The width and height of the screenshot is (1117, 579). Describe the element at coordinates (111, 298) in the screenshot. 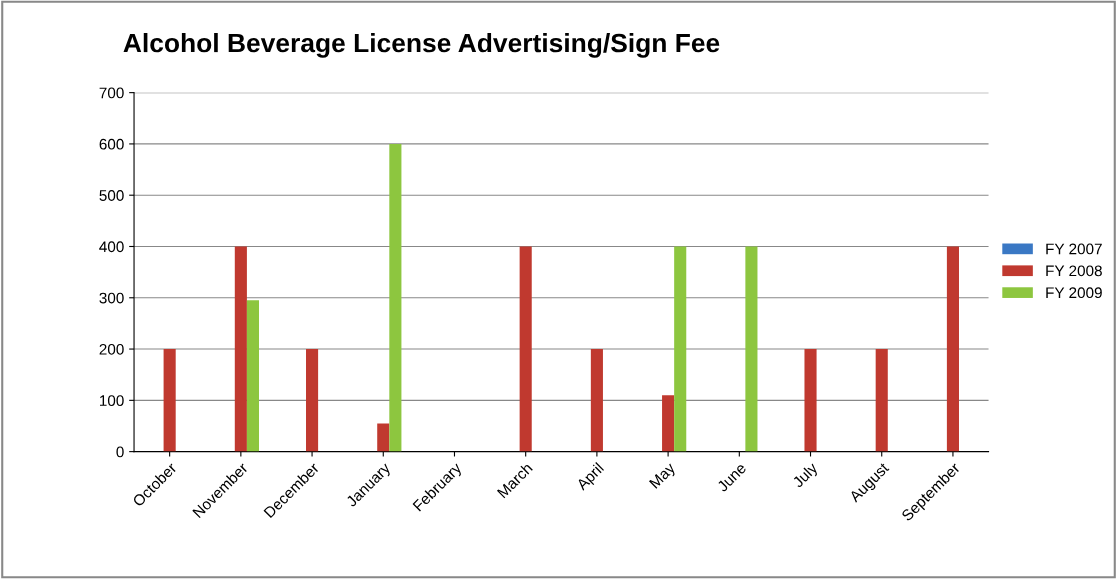

I see `y-tick-label: 300` at that location.